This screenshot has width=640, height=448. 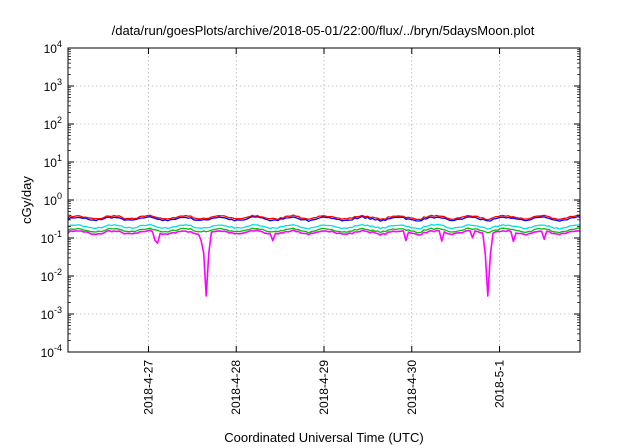 What do you see at coordinates (236, 387) in the screenshot?
I see `x-tick-label: 2018-4-28` at bounding box center [236, 387].